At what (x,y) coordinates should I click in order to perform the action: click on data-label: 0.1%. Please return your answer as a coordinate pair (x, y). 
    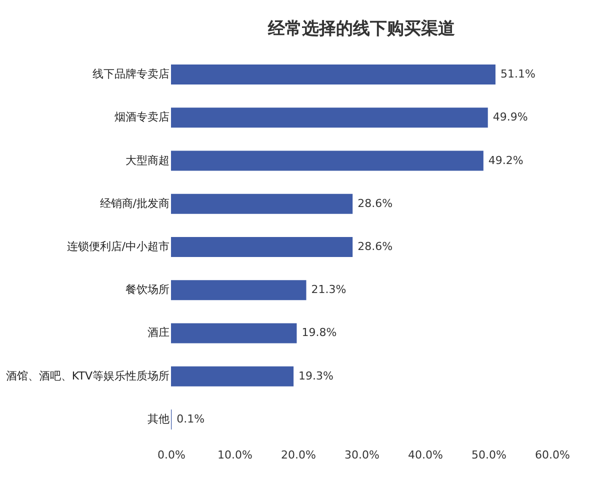
    Looking at the image, I should click on (190, 419).